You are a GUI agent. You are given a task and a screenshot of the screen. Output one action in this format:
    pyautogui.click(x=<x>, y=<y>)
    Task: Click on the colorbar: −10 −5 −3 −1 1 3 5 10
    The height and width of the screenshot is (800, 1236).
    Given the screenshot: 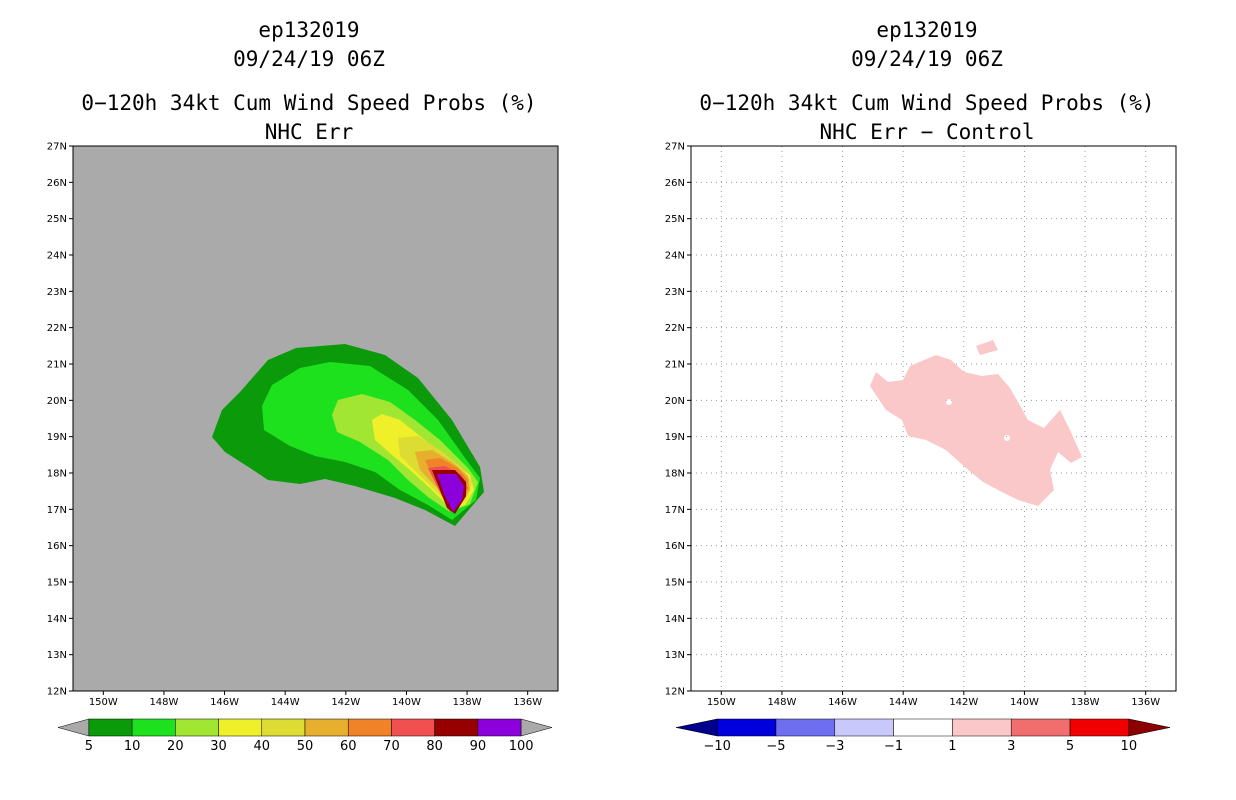 What is the action you would take?
    pyautogui.click(x=923, y=736)
    